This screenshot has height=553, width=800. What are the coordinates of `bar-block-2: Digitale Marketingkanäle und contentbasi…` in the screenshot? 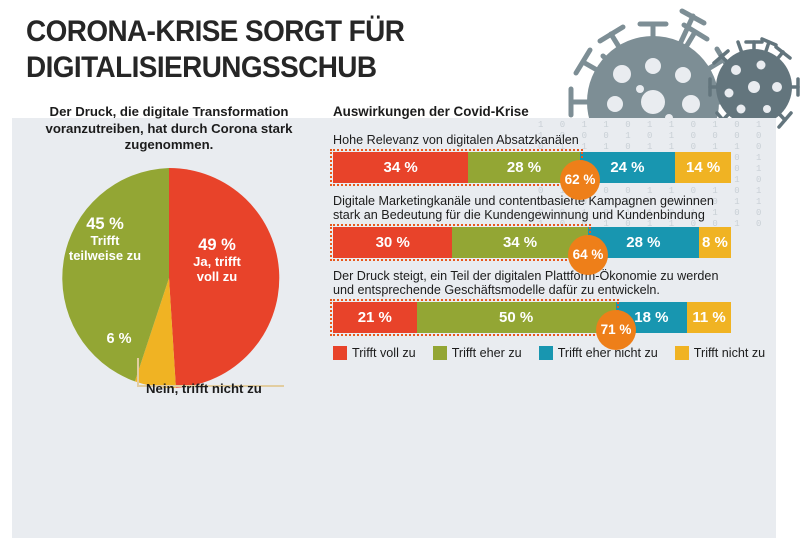 It's located at (559, 234).